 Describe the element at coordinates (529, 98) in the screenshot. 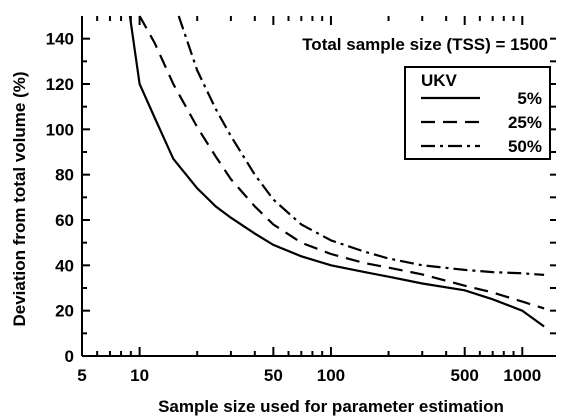

I see `legend-label-5pct: 5%` at that location.